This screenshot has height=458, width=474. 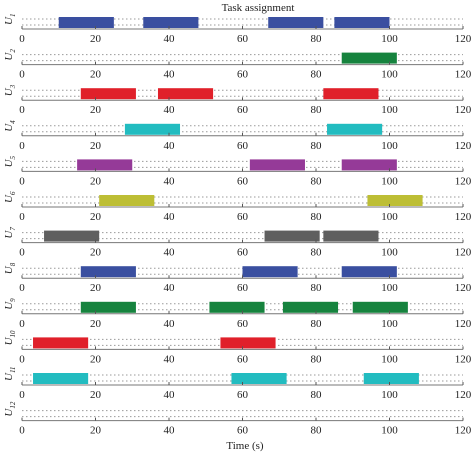 I want to click on row-label: U4, so click(x=10, y=126).